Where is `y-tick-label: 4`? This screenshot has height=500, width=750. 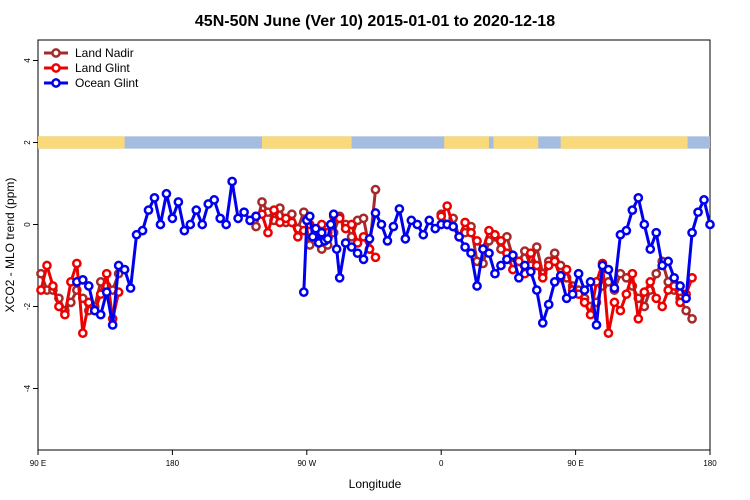
y-tick-label: 4 is located at coordinates (27, 60).